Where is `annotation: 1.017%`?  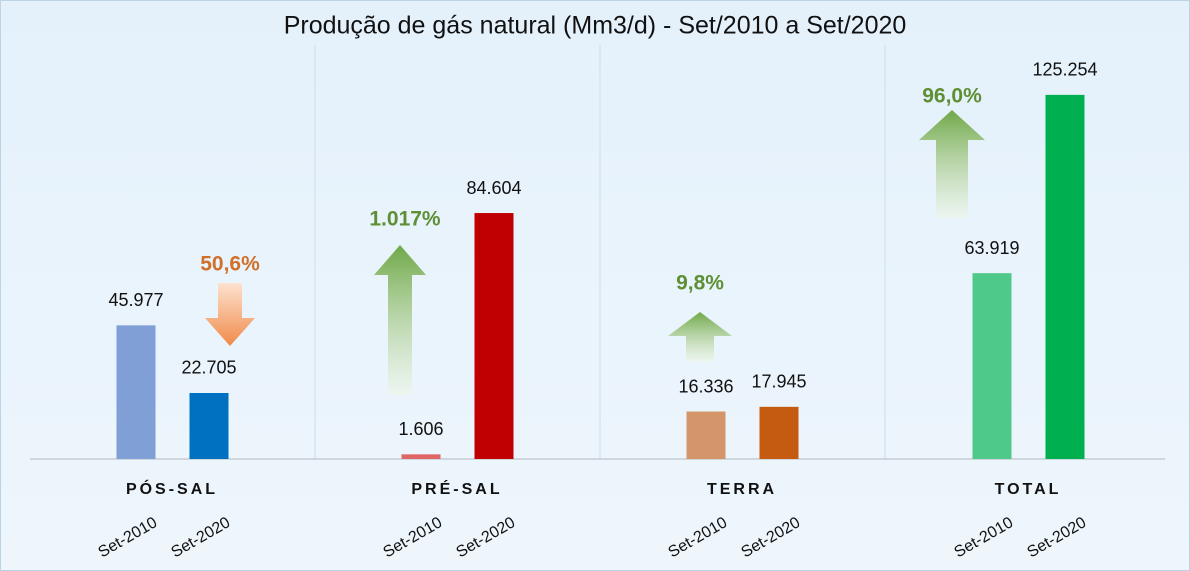
annotation: 1.017% is located at coordinates (405, 219).